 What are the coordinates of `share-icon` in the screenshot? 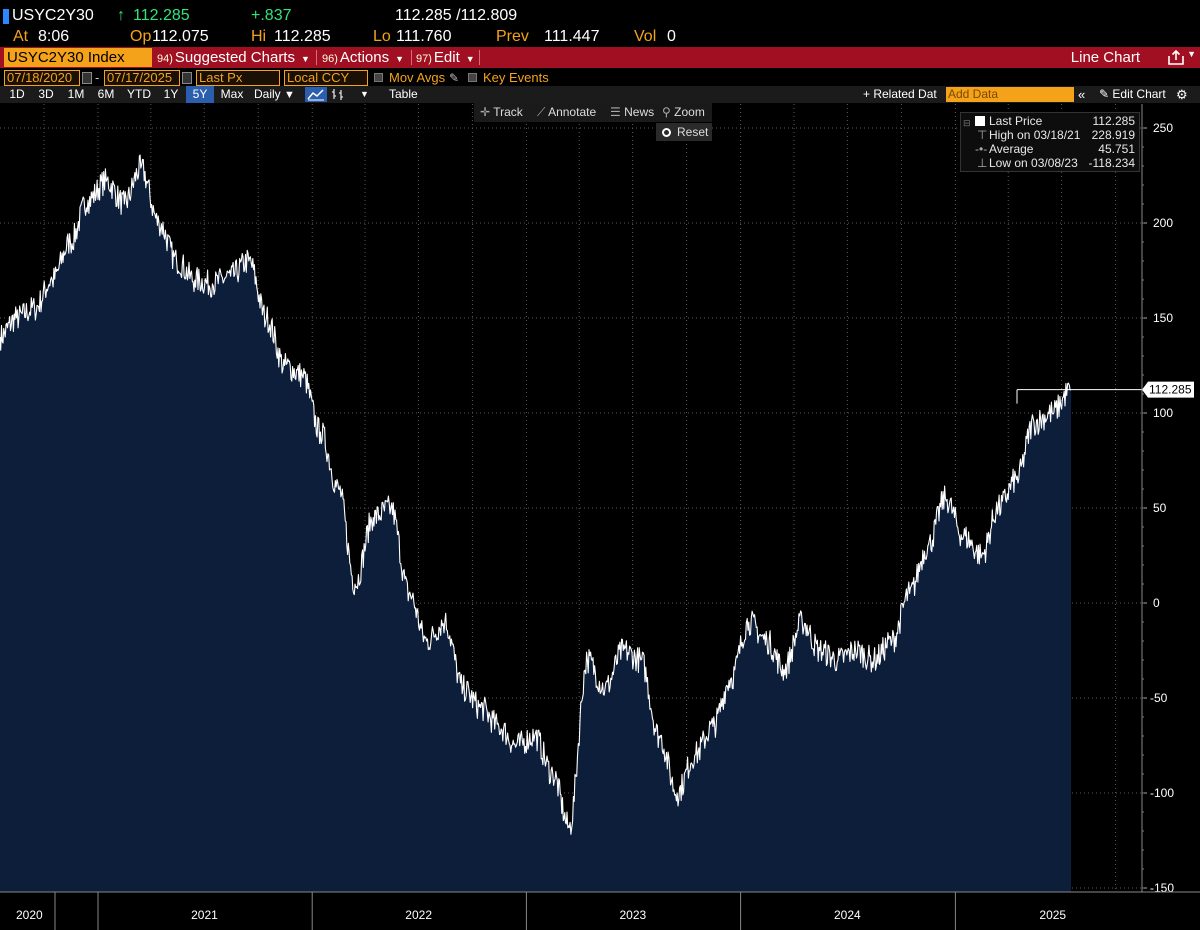 It's located at (1176, 57).